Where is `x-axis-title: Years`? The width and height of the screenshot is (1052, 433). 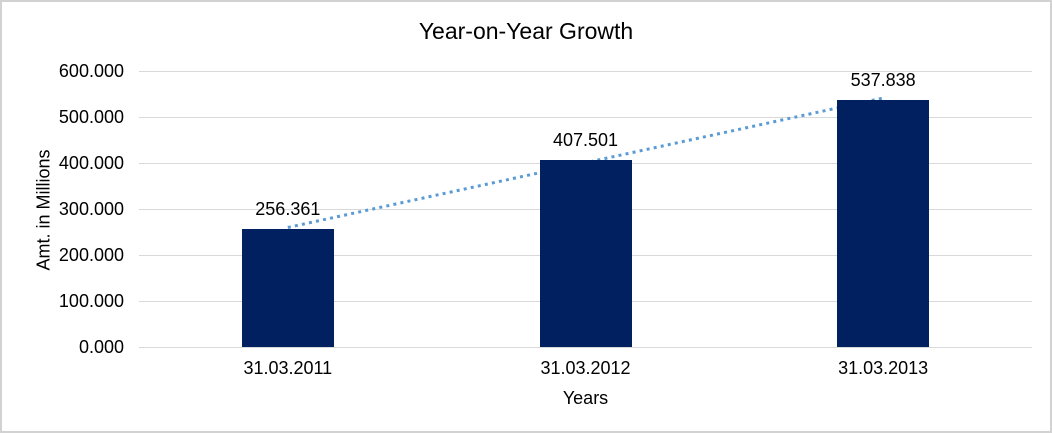 x-axis-title: Years is located at coordinates (585, 398).